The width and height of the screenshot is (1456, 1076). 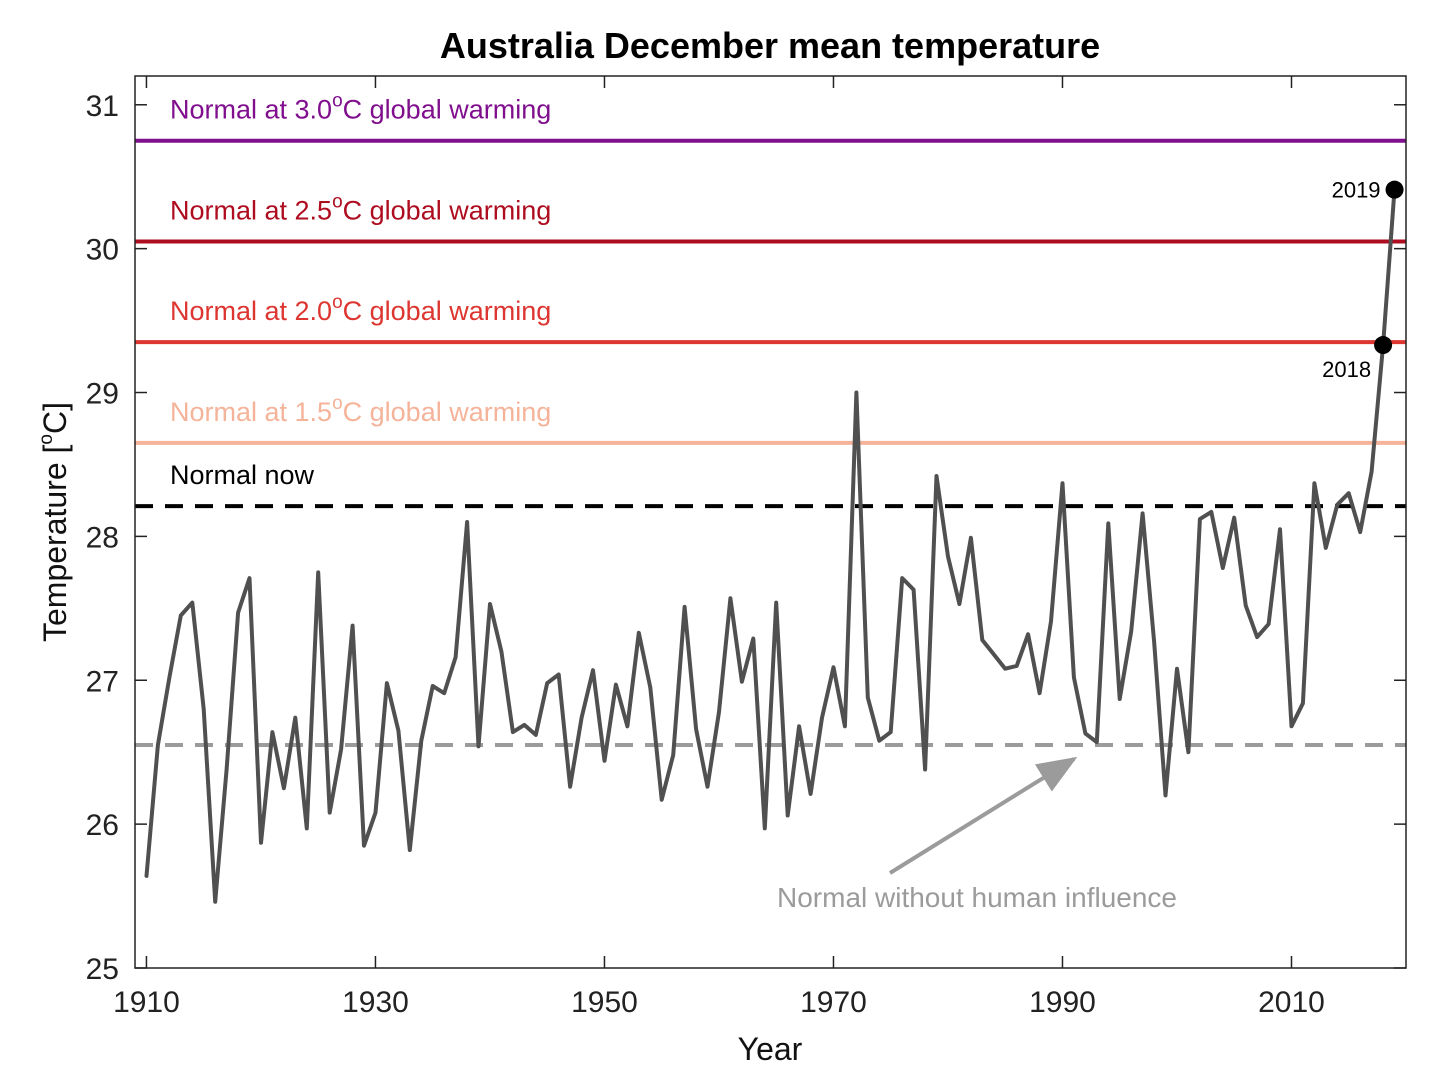 What do you see at coordinates (604, 1002) in the screenshot?
I see `x-tick-label: 1950` at bounding box center [604, 1002].